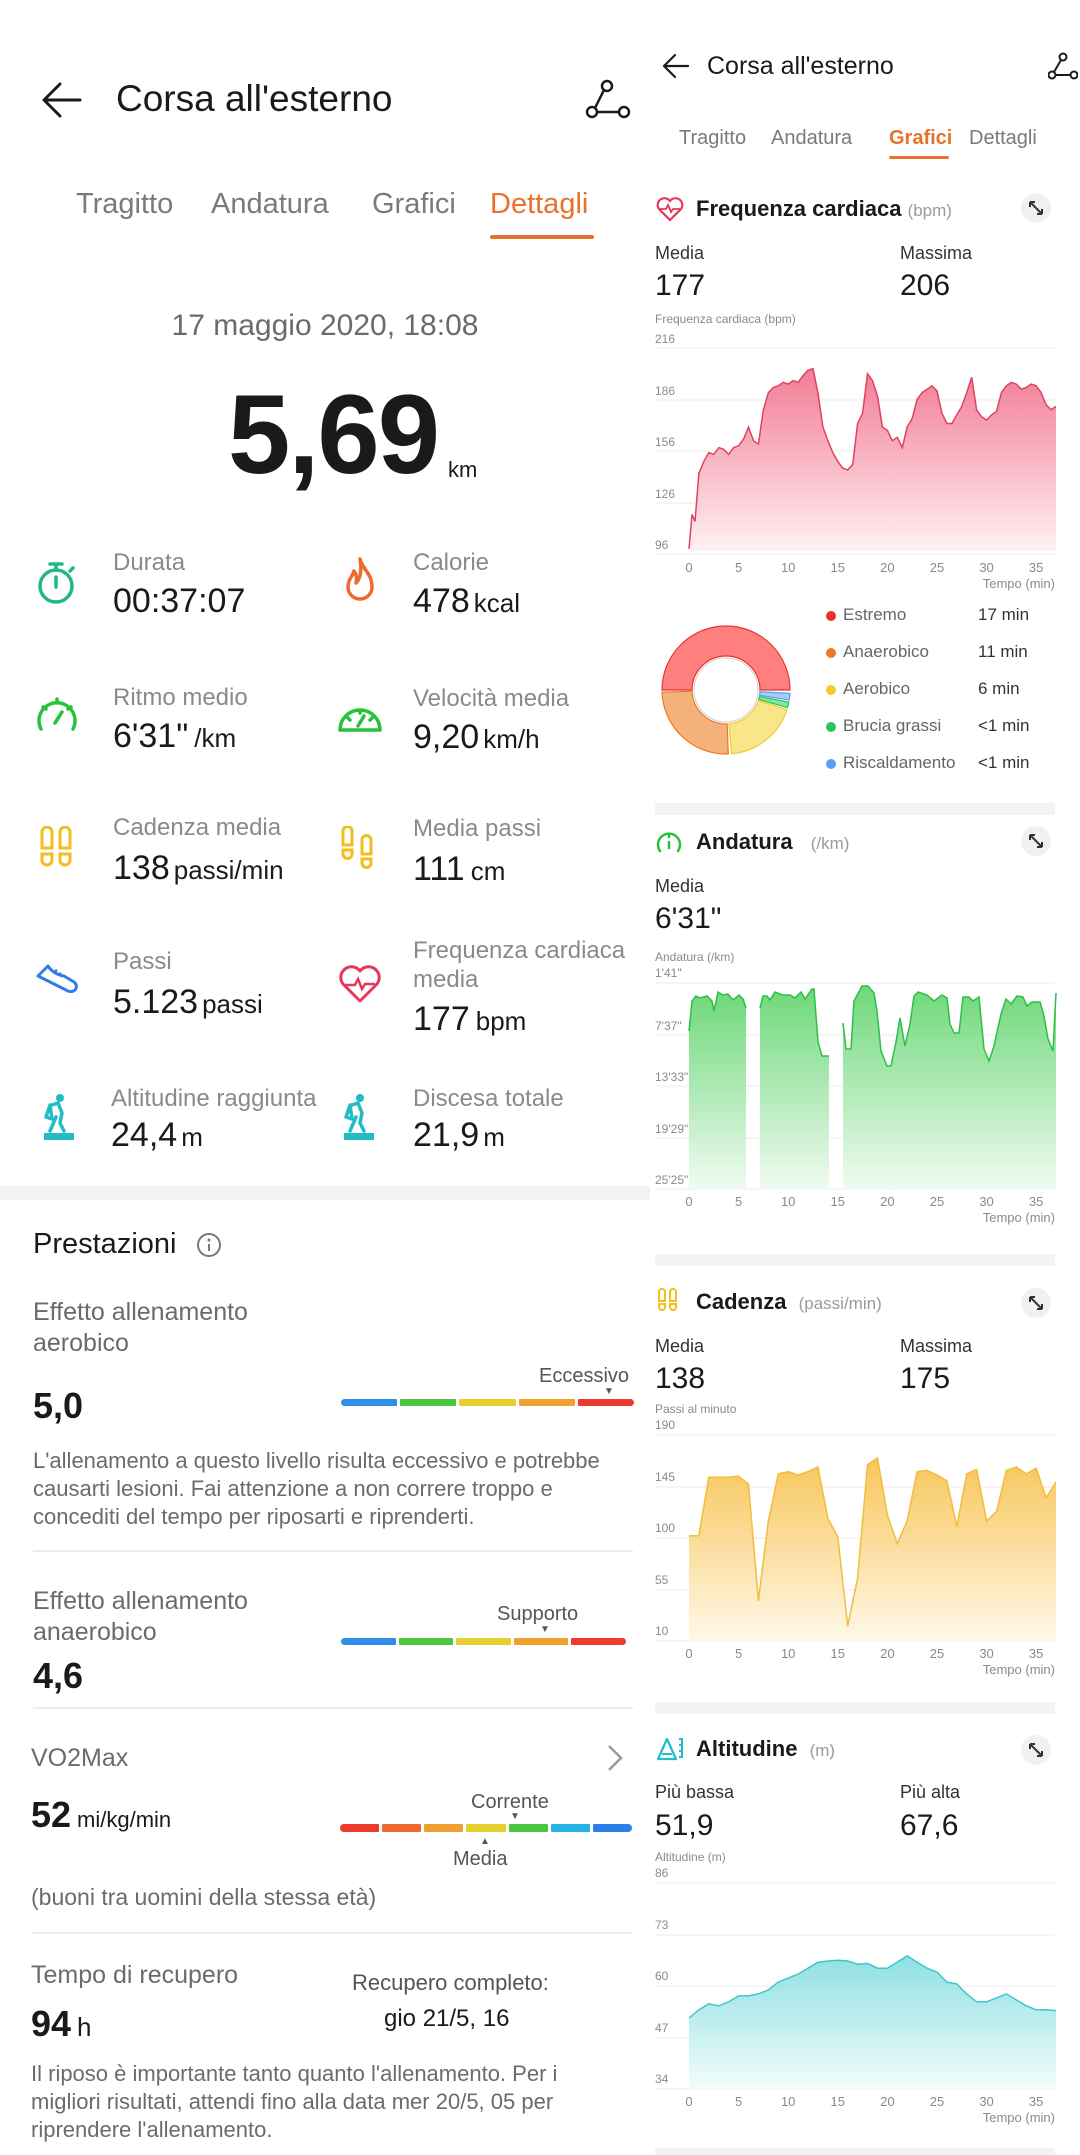  Describe the element at coordinates (58, 1405) in the screenshot. I see `aerobic-value: 5,0` at that location.